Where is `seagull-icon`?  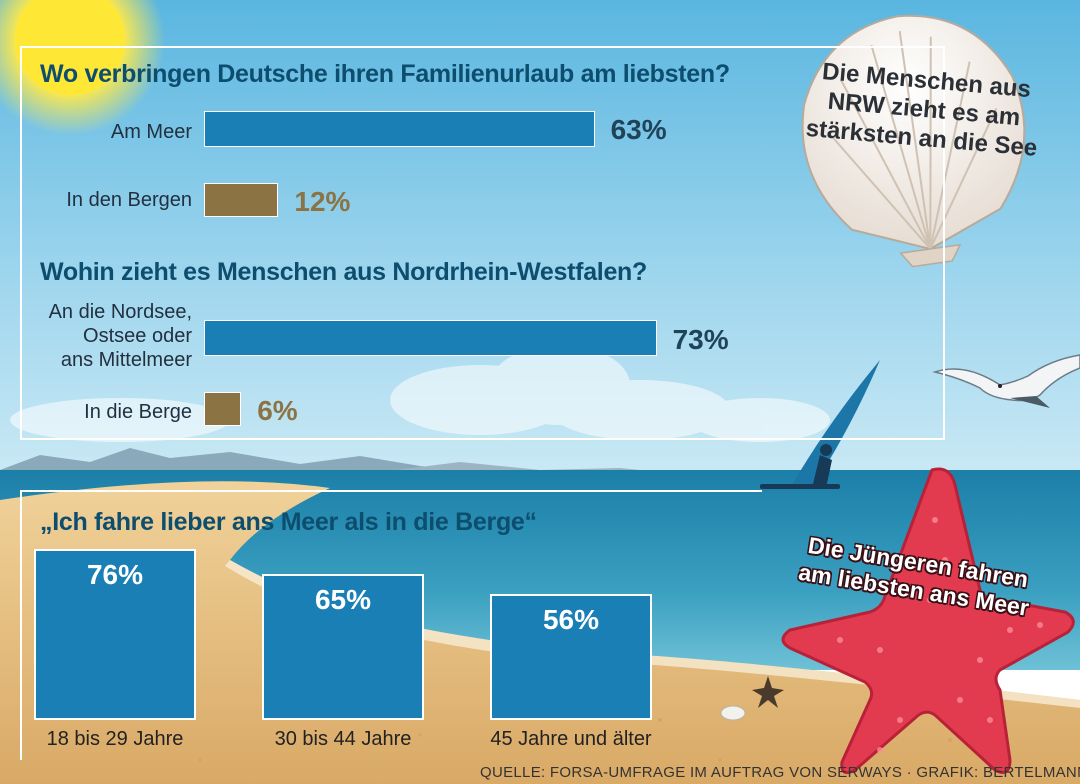
seagull-icon is located at coordinates (1006, 381).